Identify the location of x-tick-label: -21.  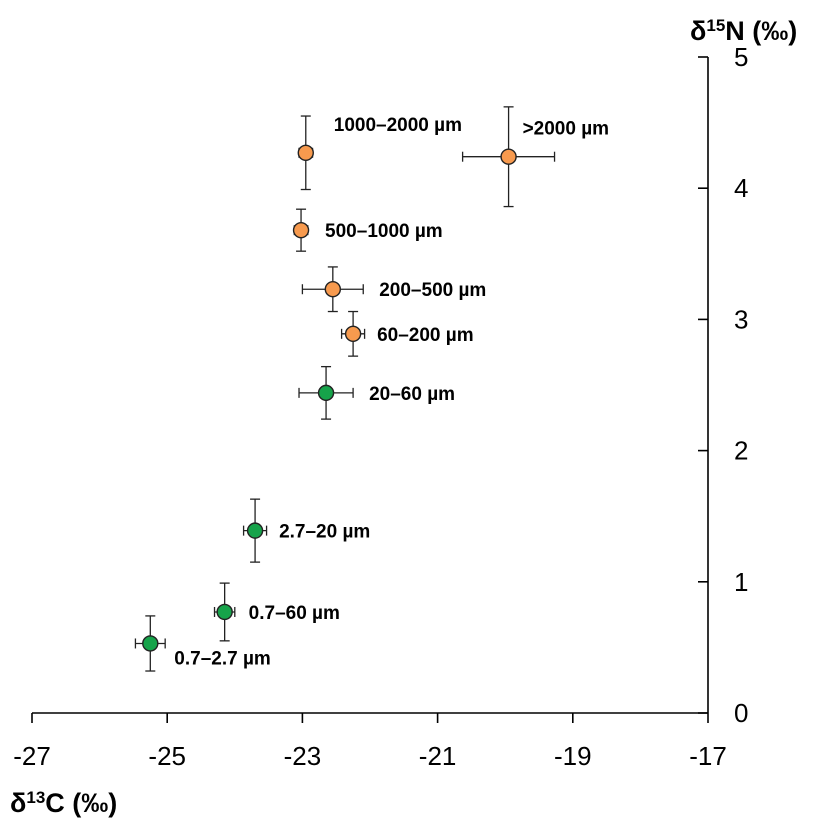
(438, 756).